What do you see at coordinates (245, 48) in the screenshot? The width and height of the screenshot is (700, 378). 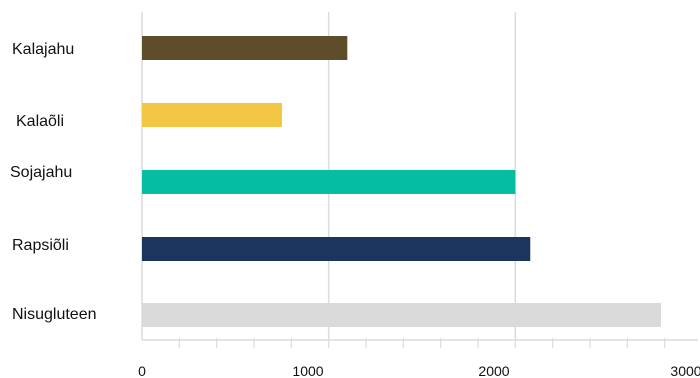 I see `bar-kalajahu` at bounding box center [245, 48].